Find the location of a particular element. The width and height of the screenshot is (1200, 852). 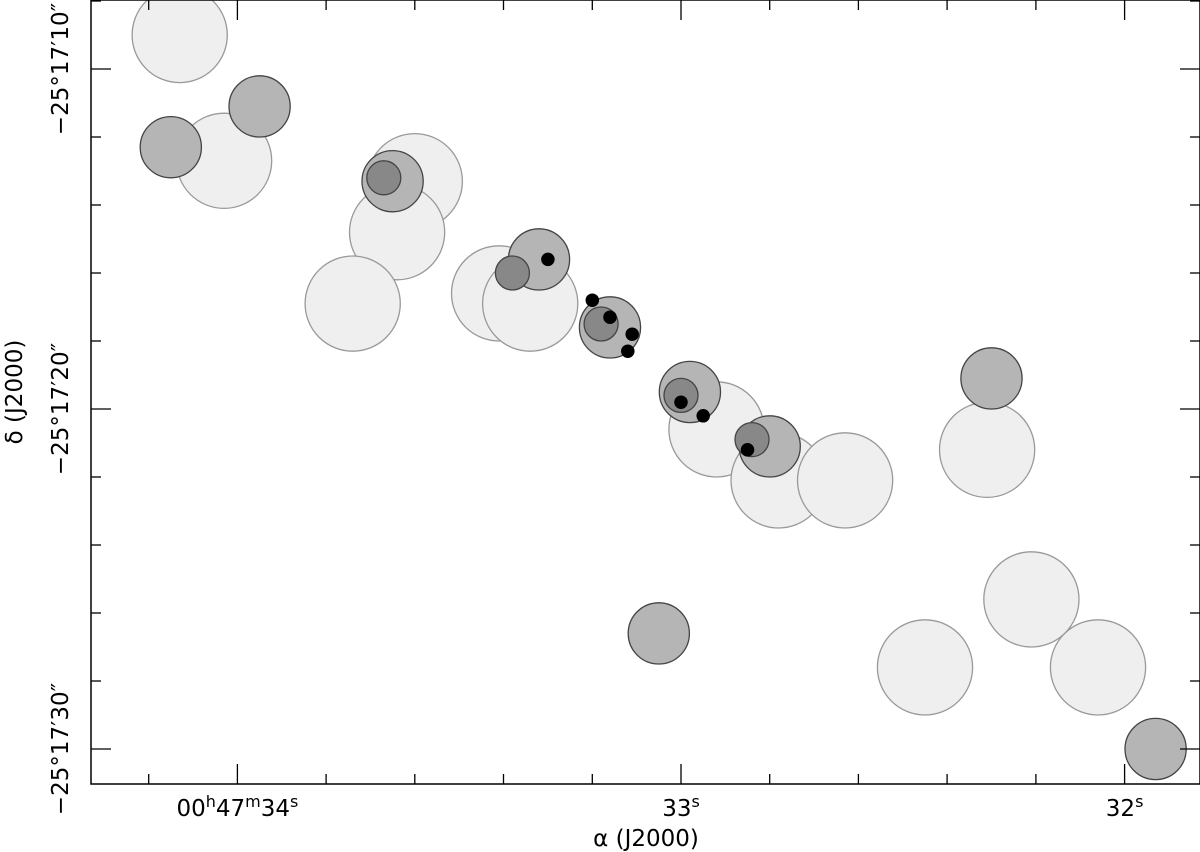

x-axis-label: α (J2000) is located at coordinates (646, 839).